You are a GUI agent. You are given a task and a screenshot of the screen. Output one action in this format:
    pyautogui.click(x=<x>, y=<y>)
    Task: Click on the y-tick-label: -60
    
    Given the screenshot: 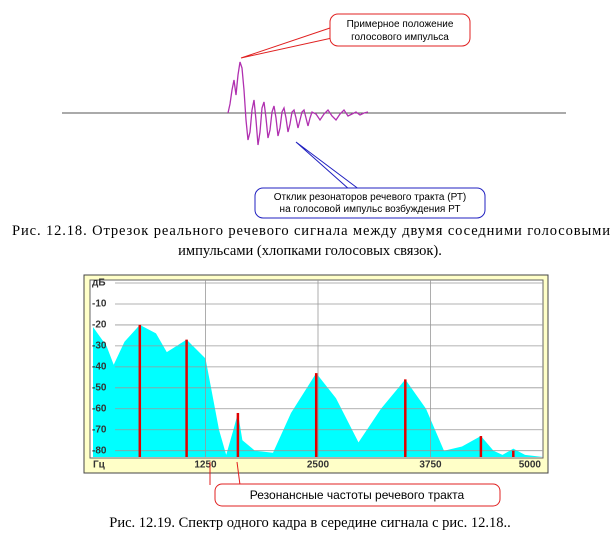 What is the action you would take?
    pyautogui.click(x=99, y=408)
    